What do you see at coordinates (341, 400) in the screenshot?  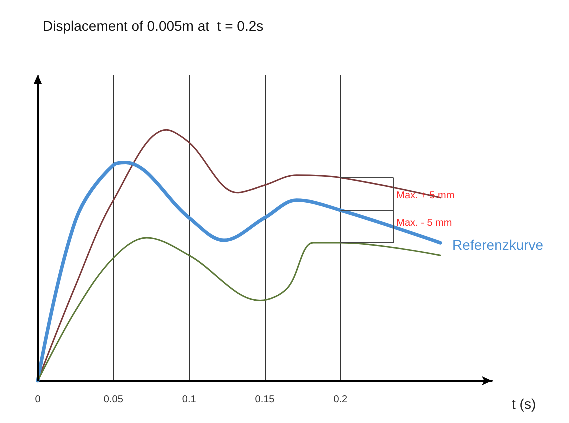 I see `x-tick-label: 0.2` at bounding box center [341, 400].